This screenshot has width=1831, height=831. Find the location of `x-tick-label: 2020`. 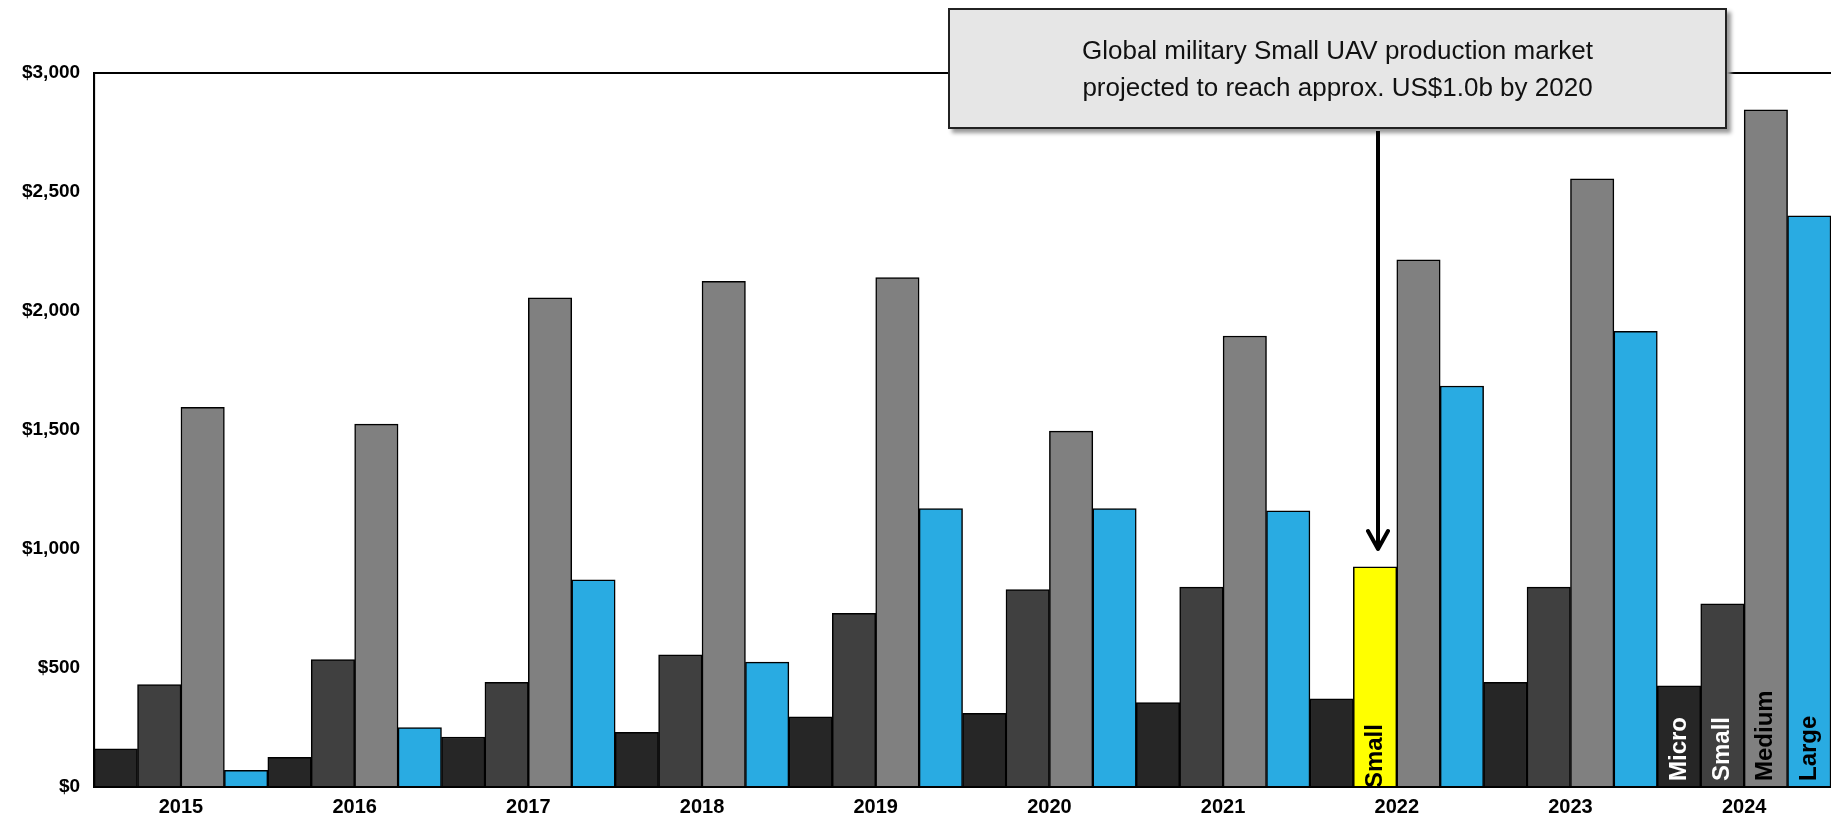

x-tick-label: 2020 is located at coordinates (1049, 805).